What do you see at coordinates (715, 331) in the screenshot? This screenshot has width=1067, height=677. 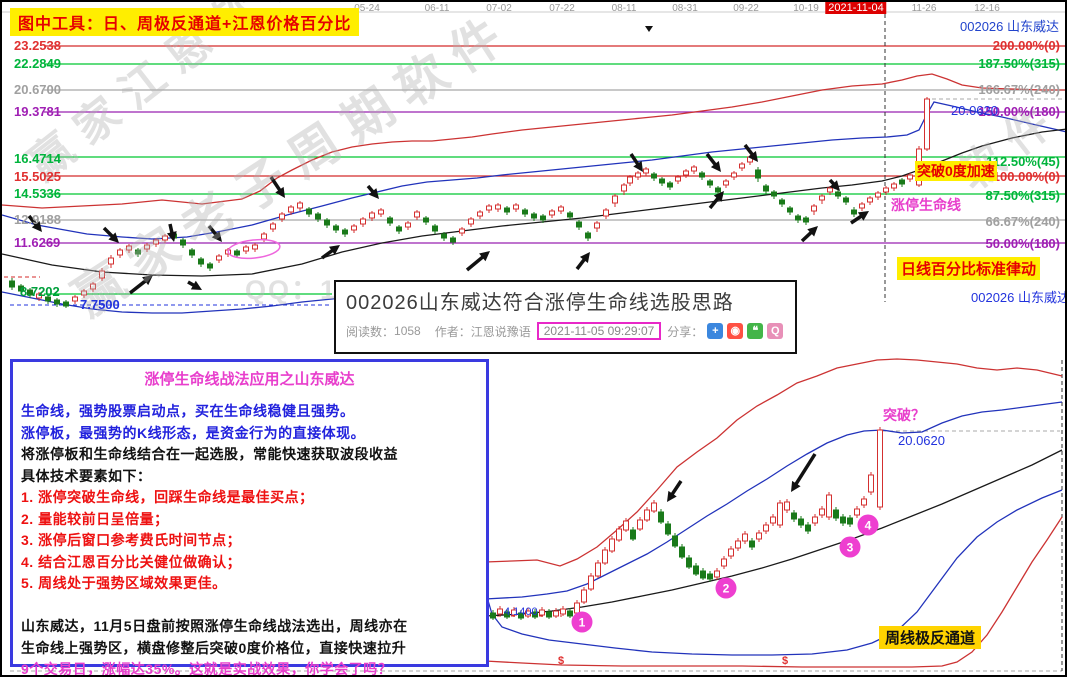 I see `share-plus-icon: +` at bounding box center [715, 331].